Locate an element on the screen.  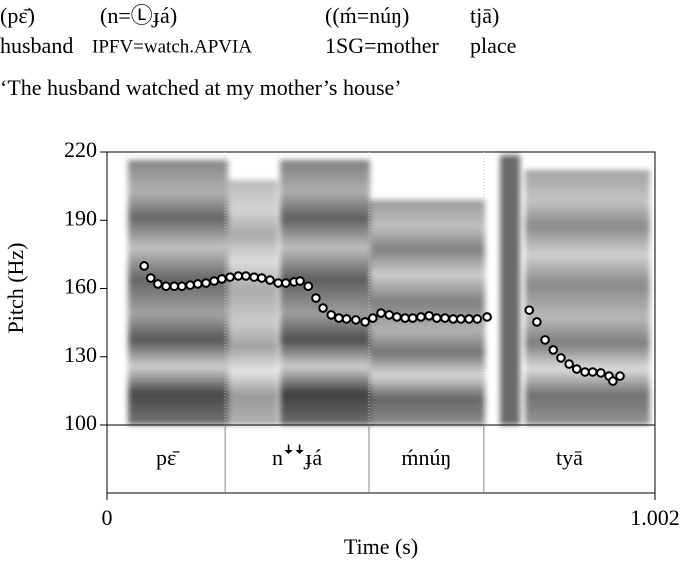
gloss-word: ((ḿ=núŋ) is located at coordinates (367, 15).